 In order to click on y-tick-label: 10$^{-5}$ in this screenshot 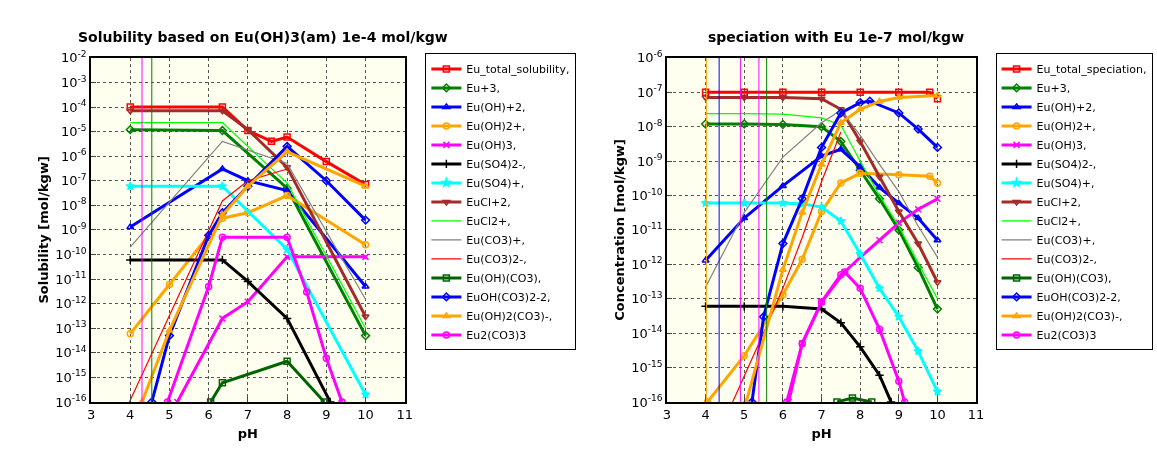, I will do `click(74, 131)`.